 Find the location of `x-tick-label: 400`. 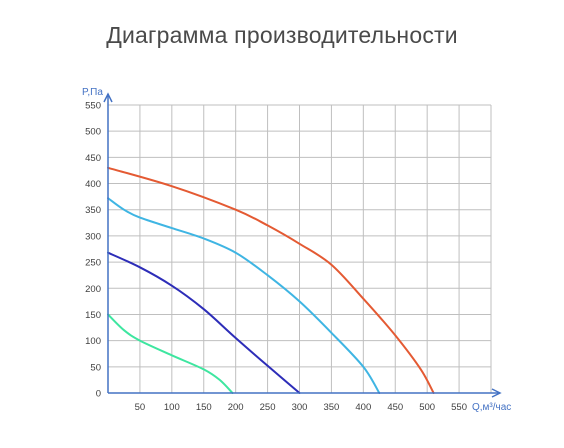

x-tick-label: 400 is located at coordinates (363, 407).